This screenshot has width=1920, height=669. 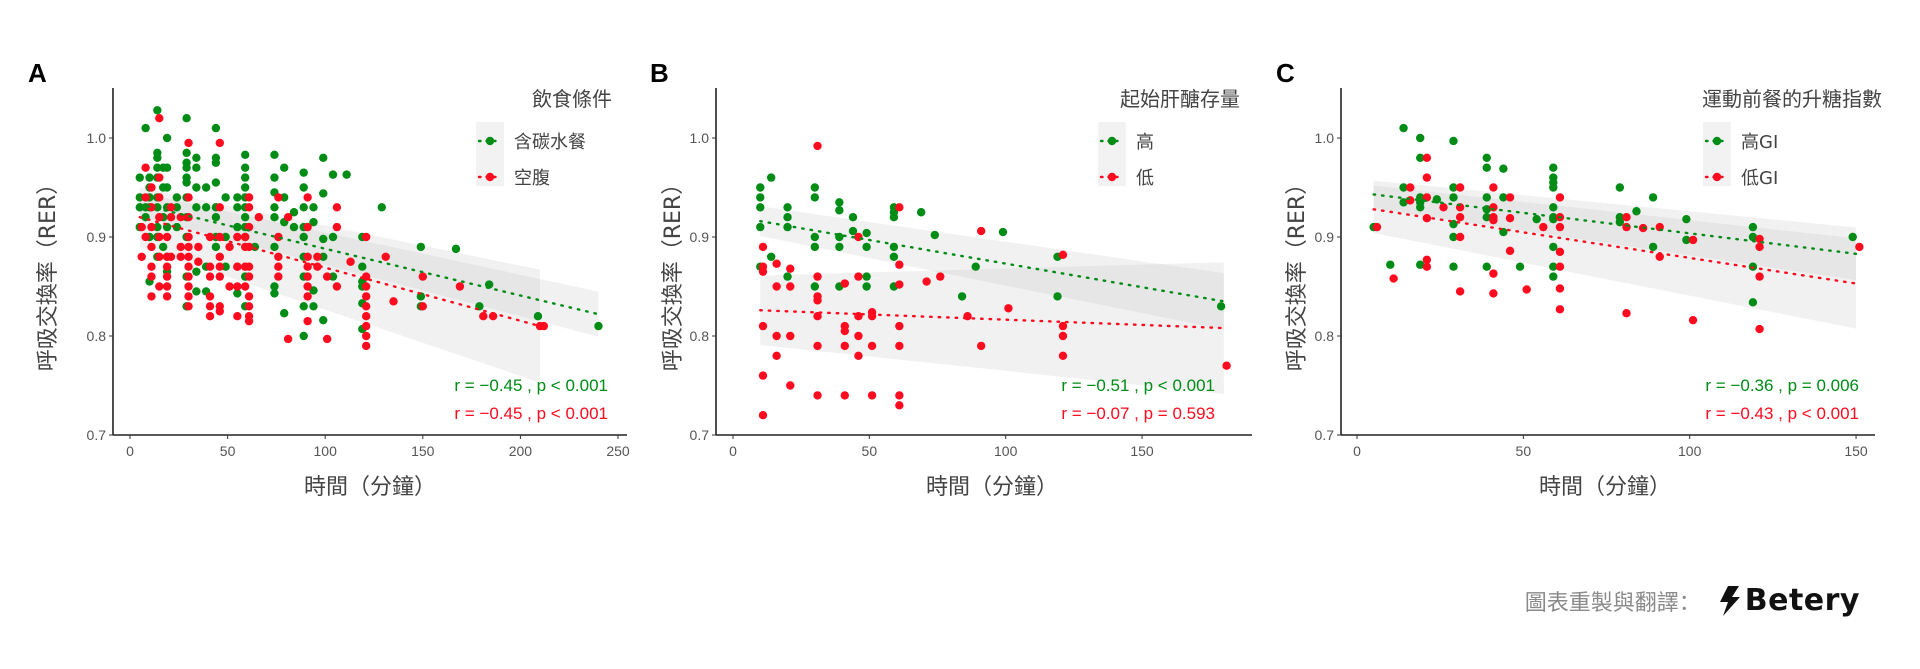 What do you see at coordinates (130, 451) in the screenshot?
I see `x-tick-label: 0` at bounding box center [130, 451].